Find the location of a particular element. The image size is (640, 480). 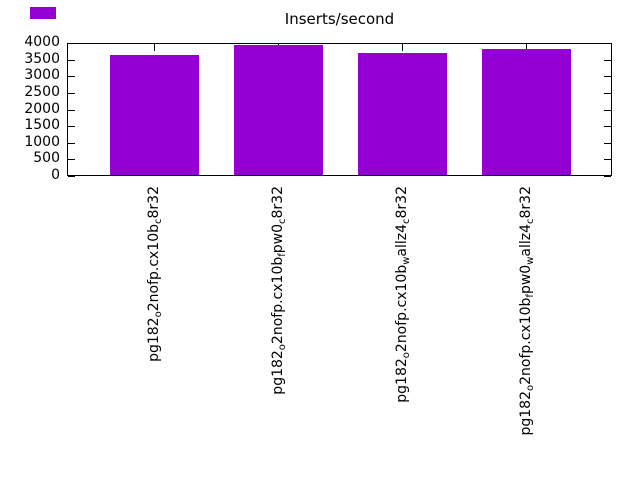

y-tick-label: 0 is located at coordinates (55, 175).